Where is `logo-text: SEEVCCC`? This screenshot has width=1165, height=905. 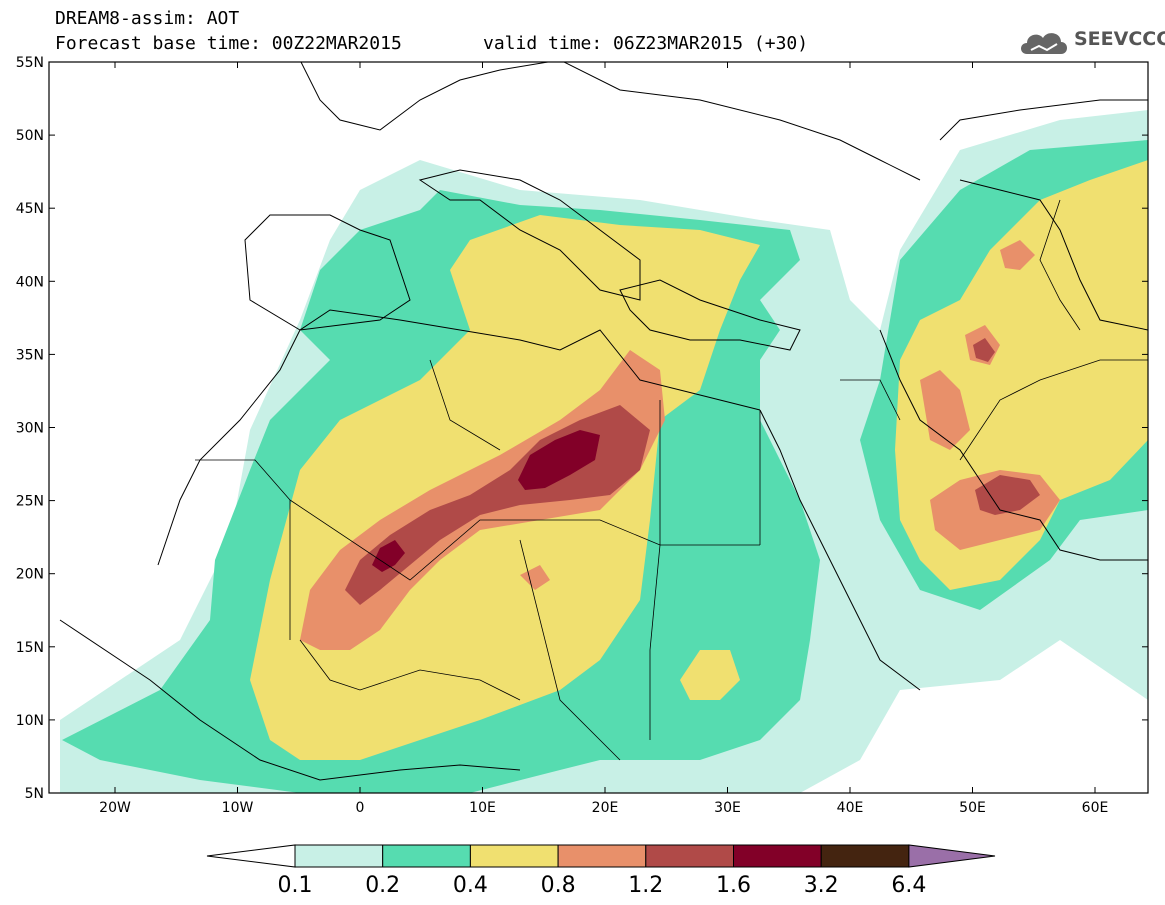 logo-text: SEEVCCC is located at coordinates (1119, 39).